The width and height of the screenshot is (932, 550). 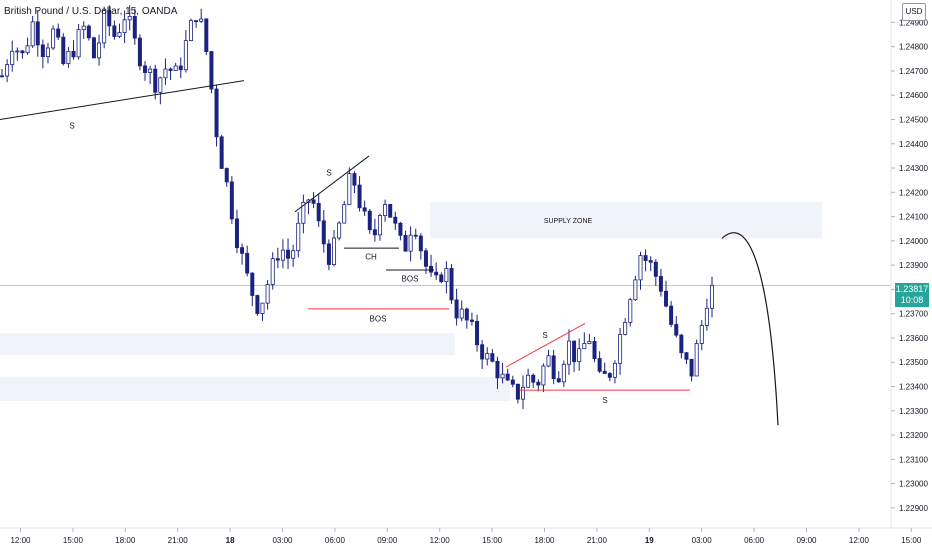 I want to click on price-tick-label: 1.23300, so click(x=913, y=411).